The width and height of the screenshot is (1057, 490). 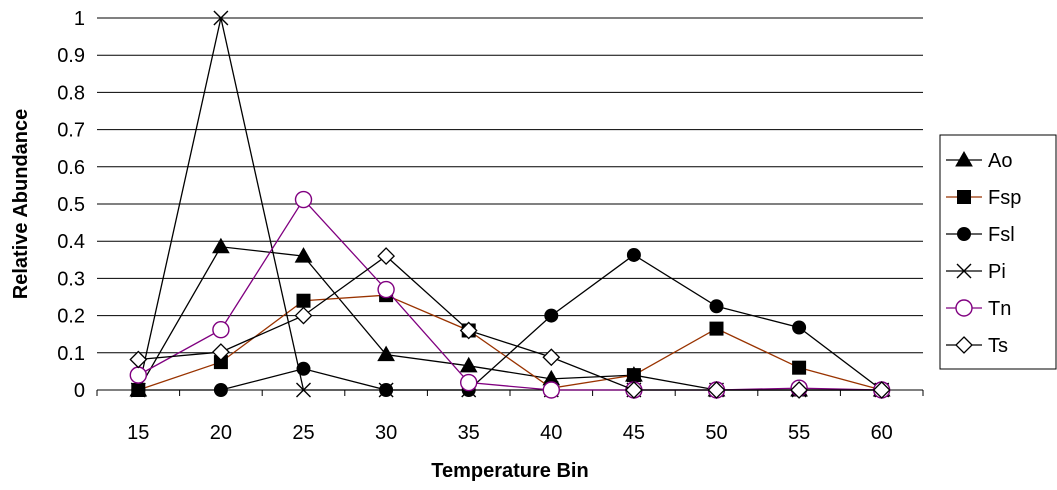 I want to click on legend-label: Fsl, so click(x=1001, y=235).